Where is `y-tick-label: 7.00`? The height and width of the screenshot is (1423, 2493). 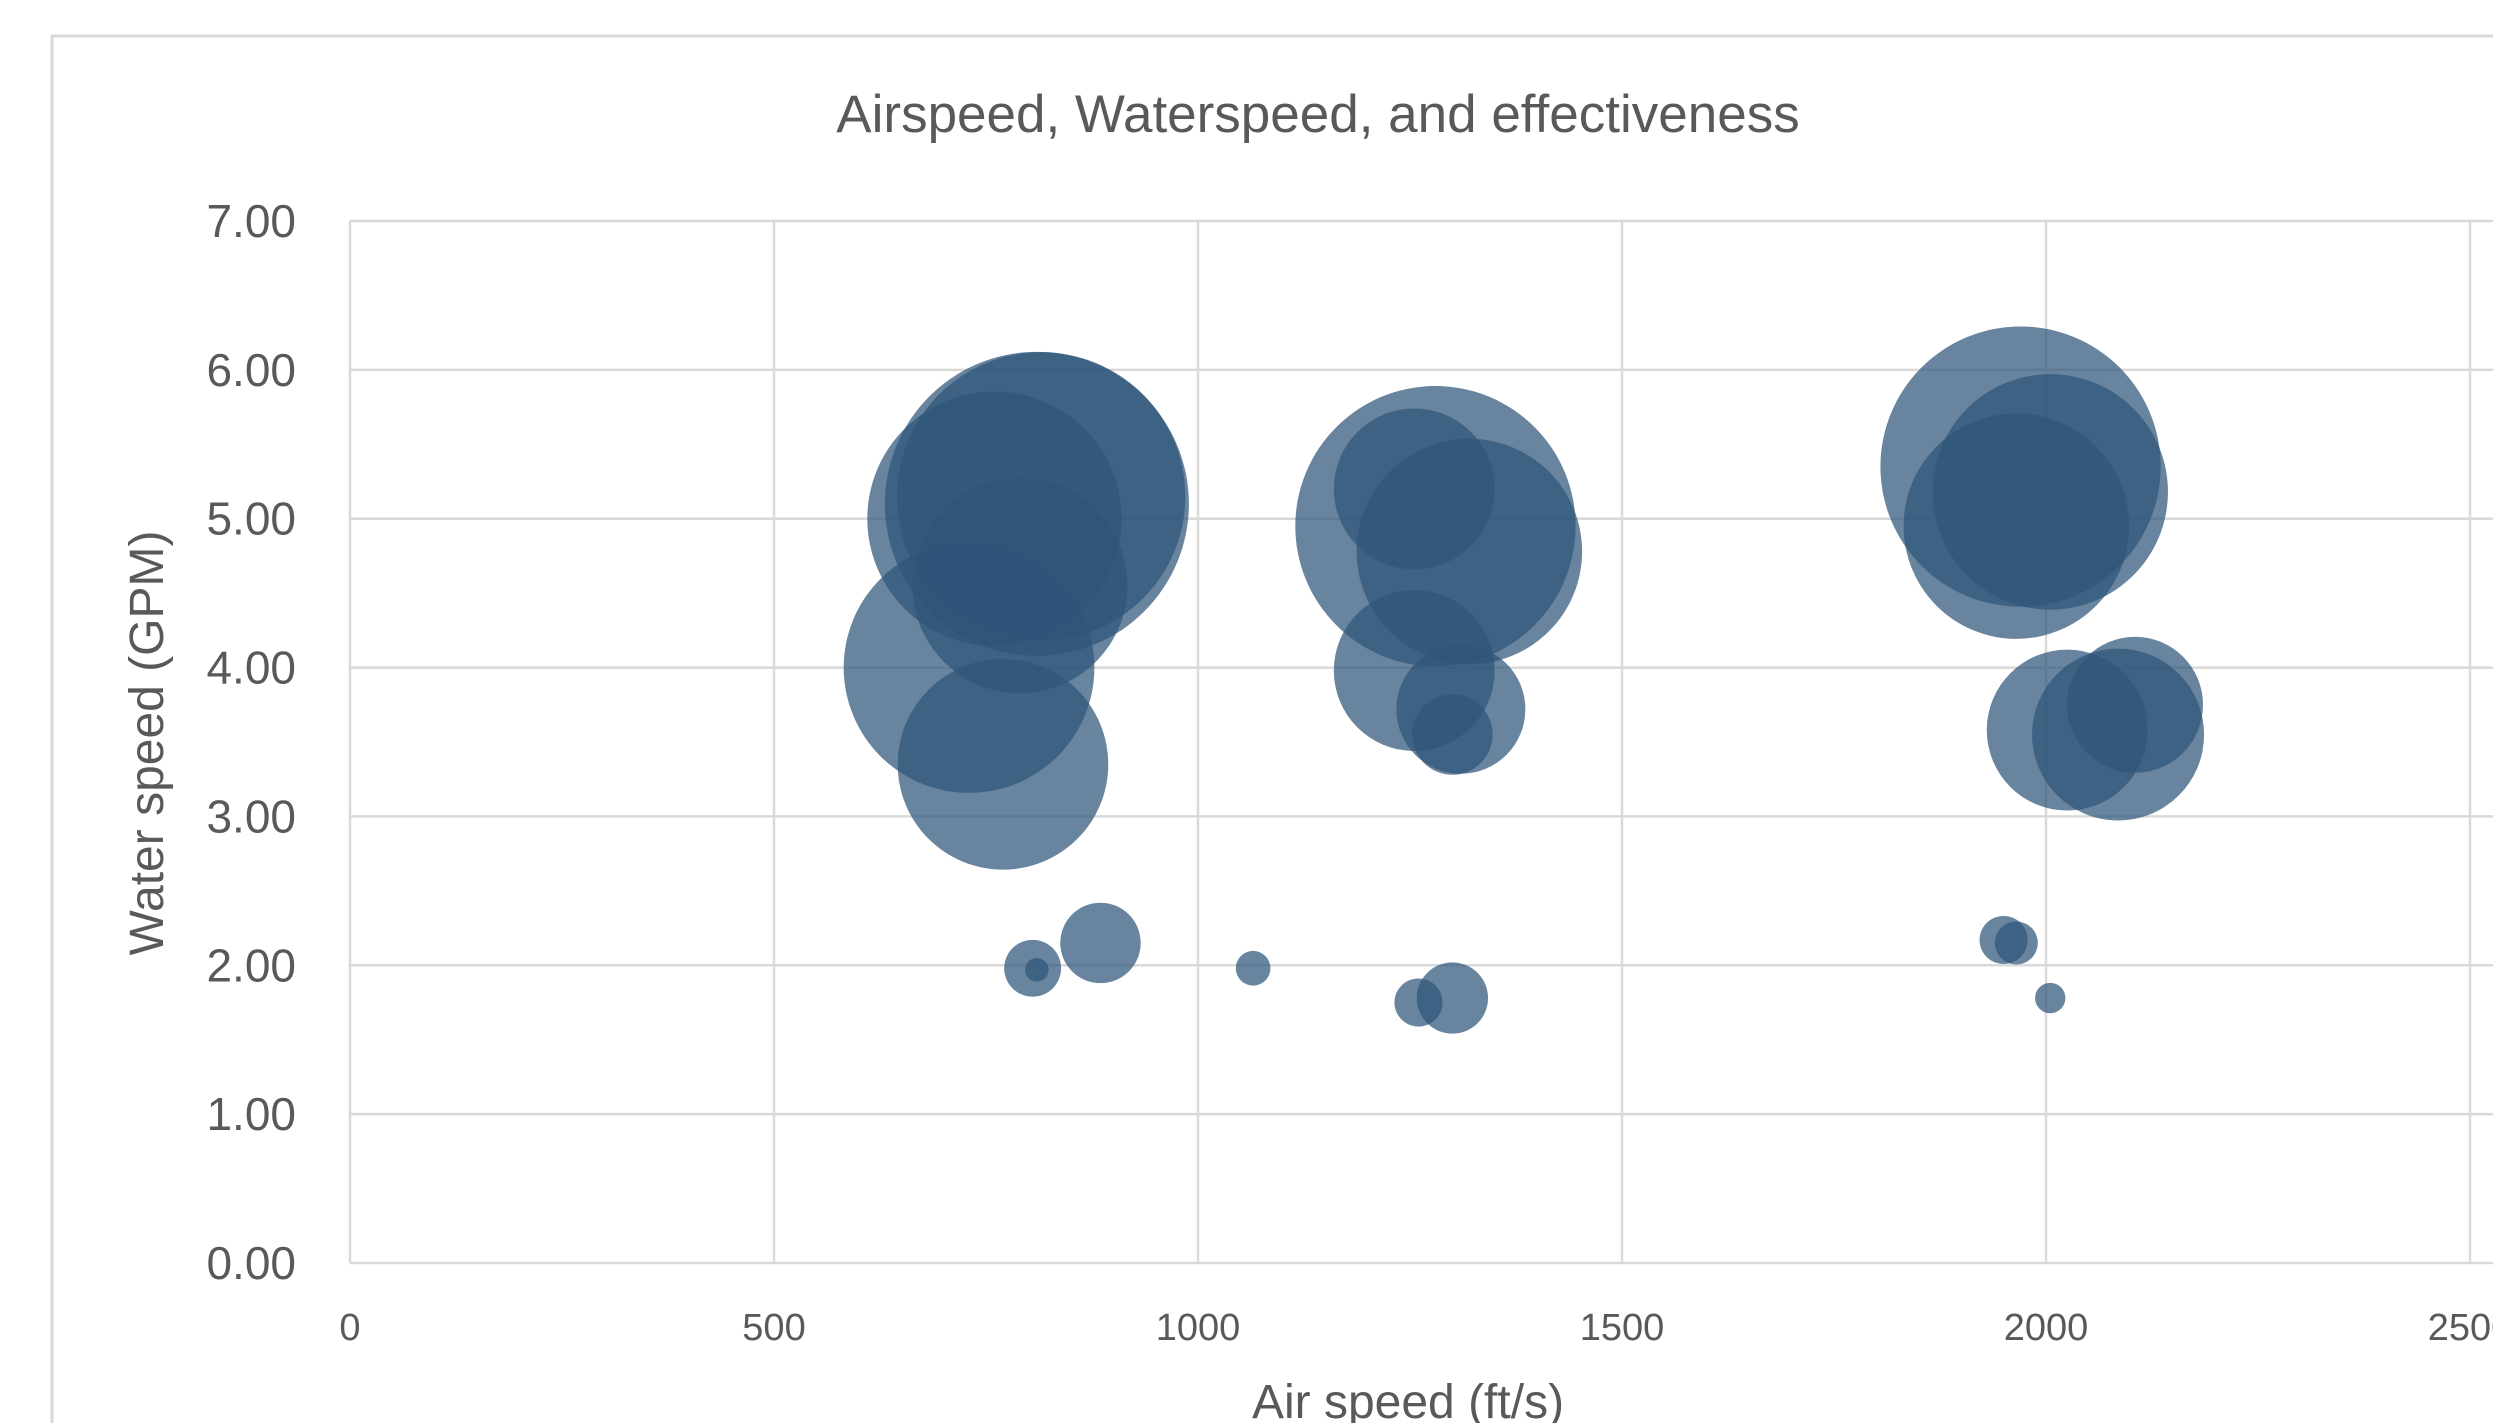 y-tick-label: 7.00 is located at coordinates (251, 221).